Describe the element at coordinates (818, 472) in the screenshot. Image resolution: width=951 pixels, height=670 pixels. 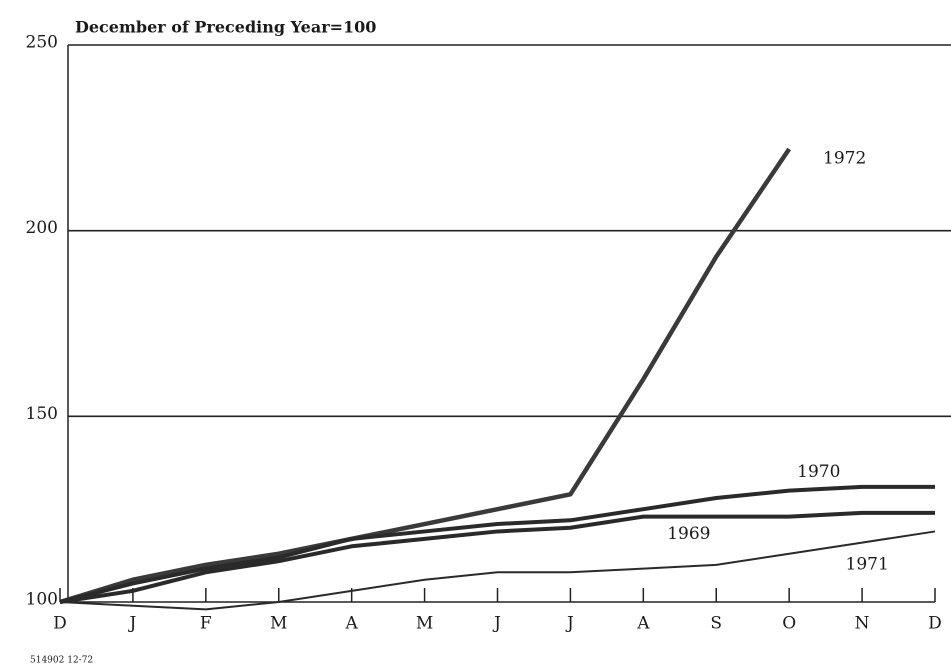
I see `series-label: 1970` at that location.